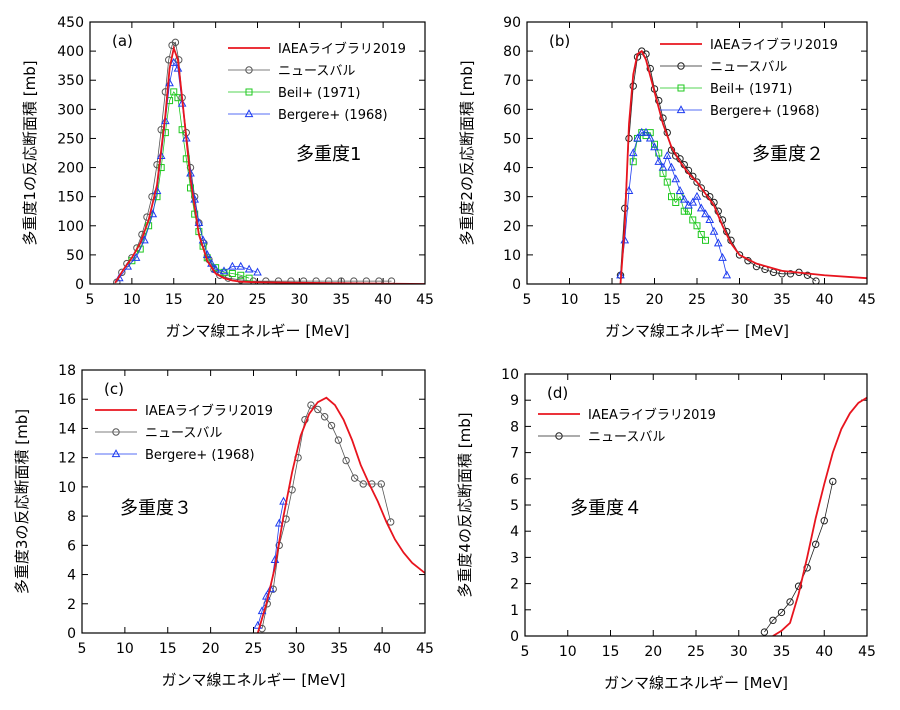 The image size is (900, 710). I want to click on y-tick-label: 60, so click(512, 110).